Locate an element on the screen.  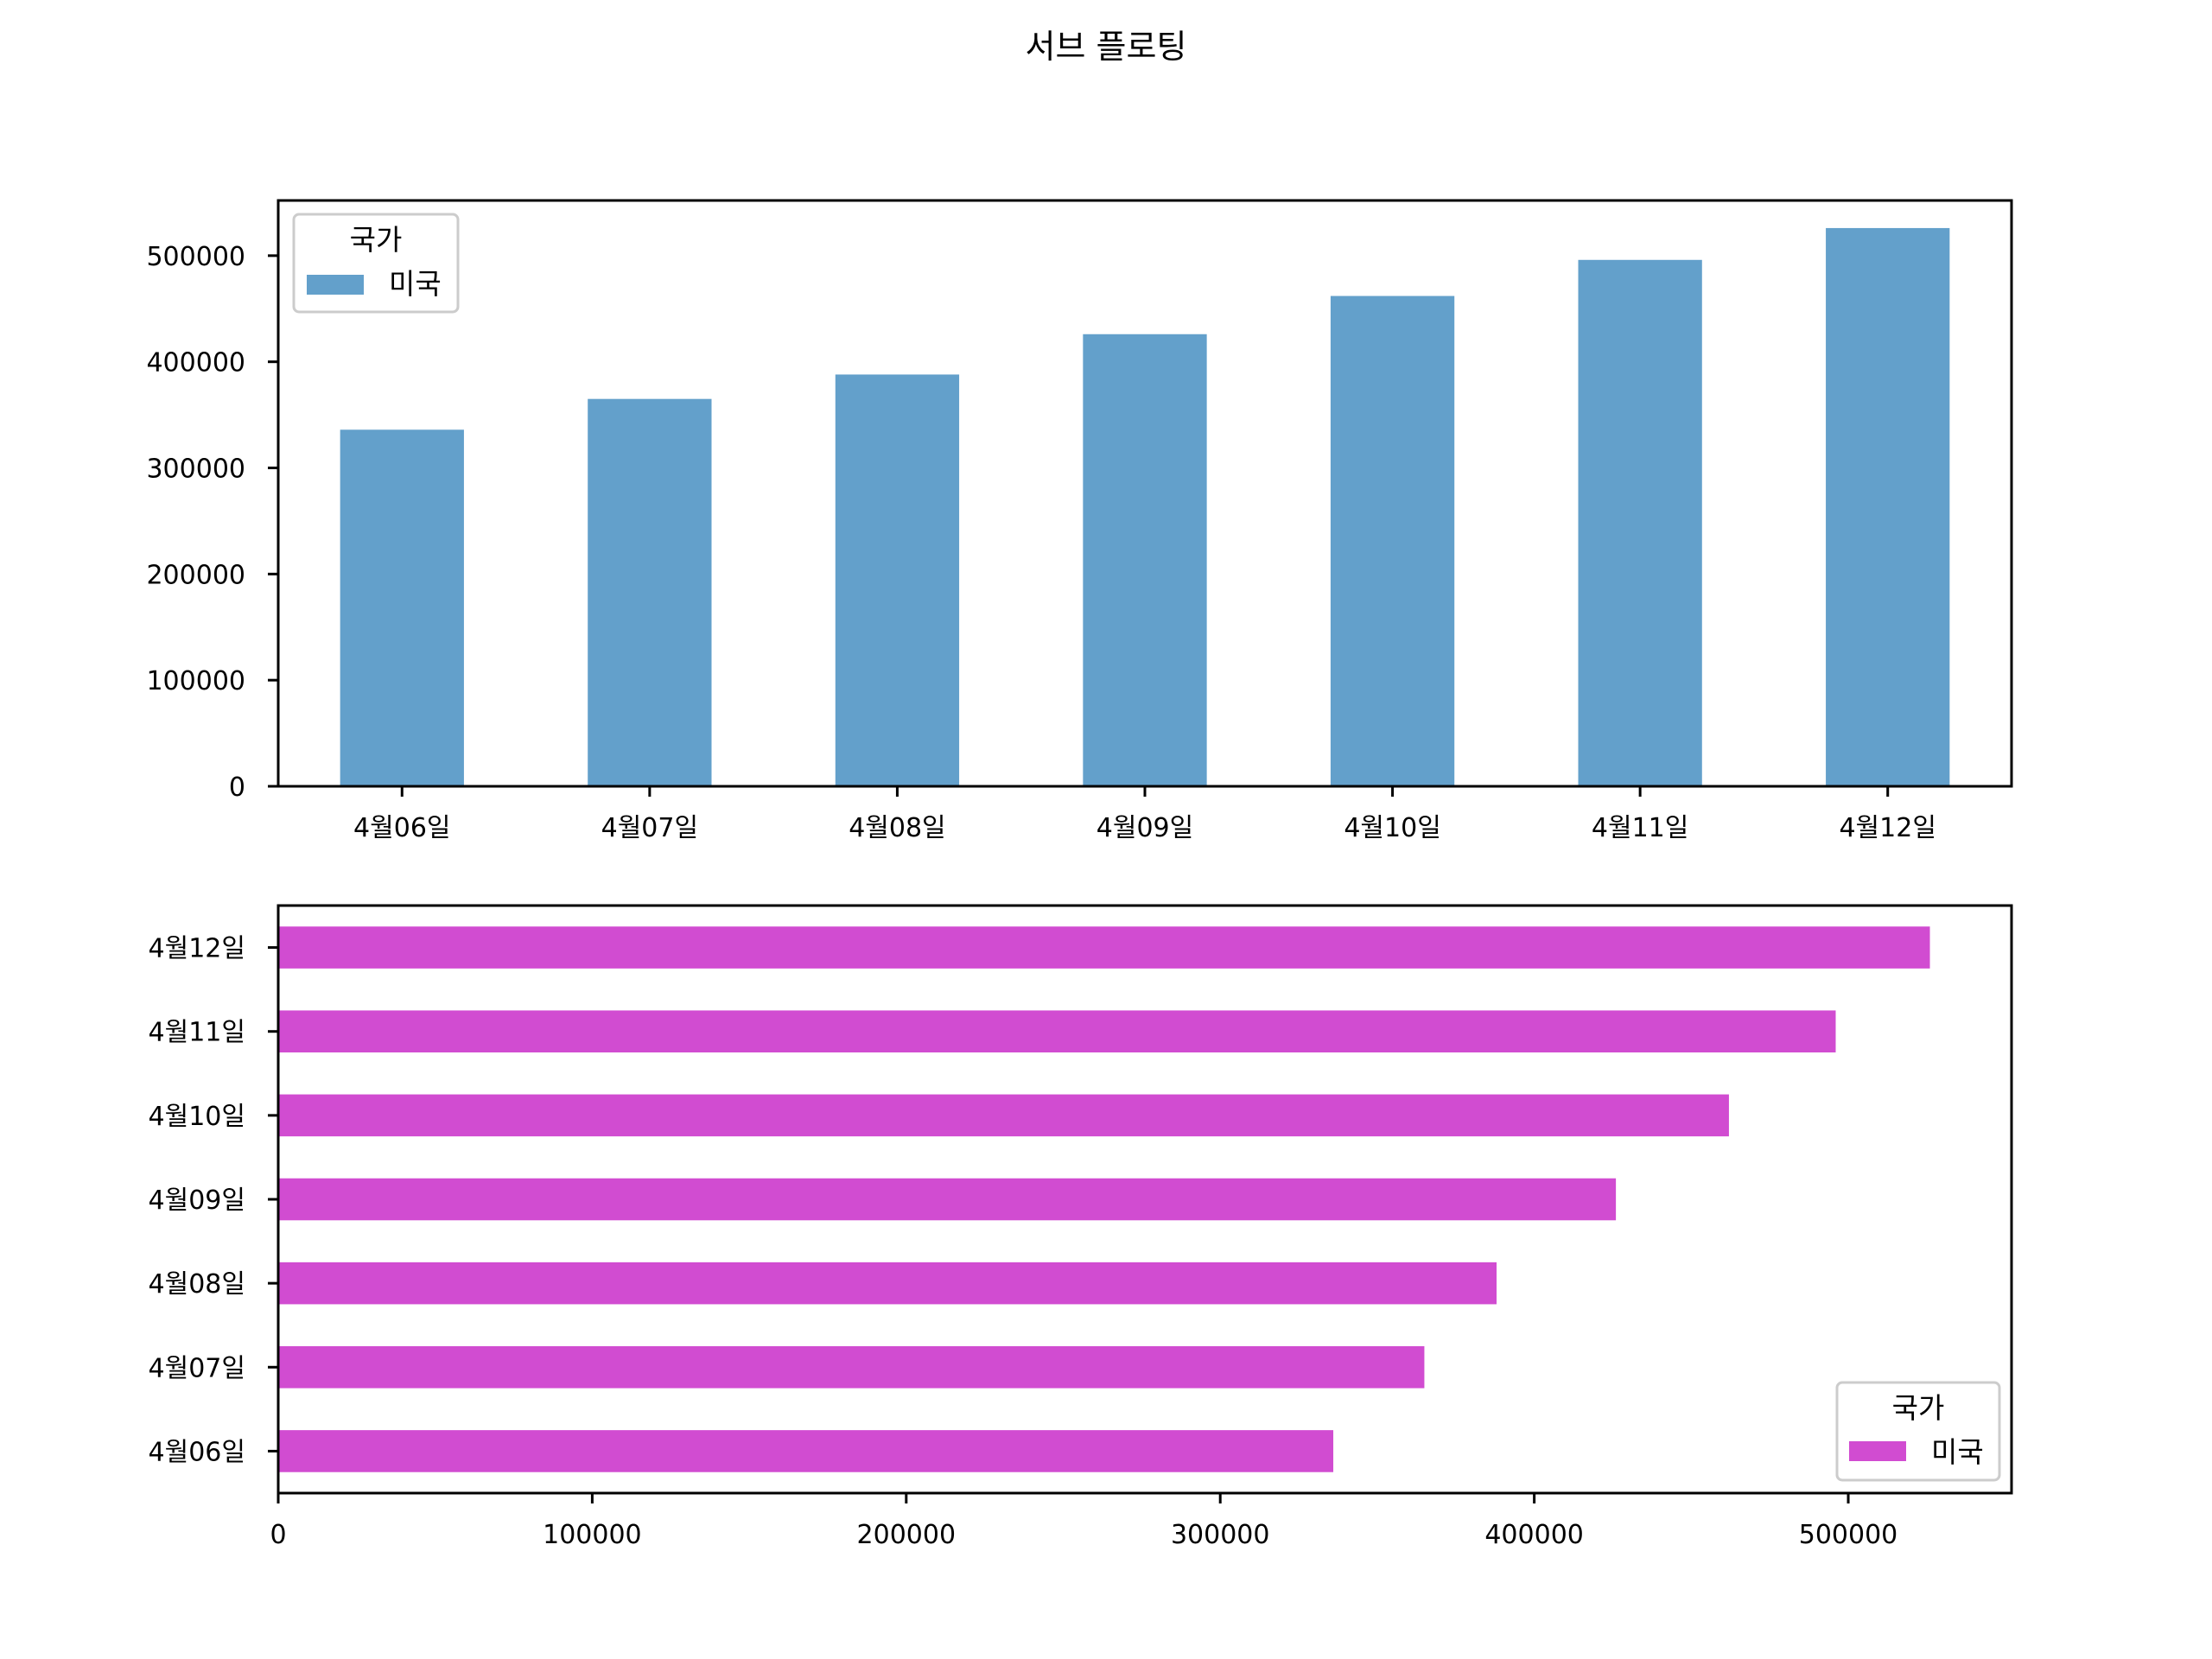
bottom-ytick-label: 4월08일 is located at coordinates (197, 1284).